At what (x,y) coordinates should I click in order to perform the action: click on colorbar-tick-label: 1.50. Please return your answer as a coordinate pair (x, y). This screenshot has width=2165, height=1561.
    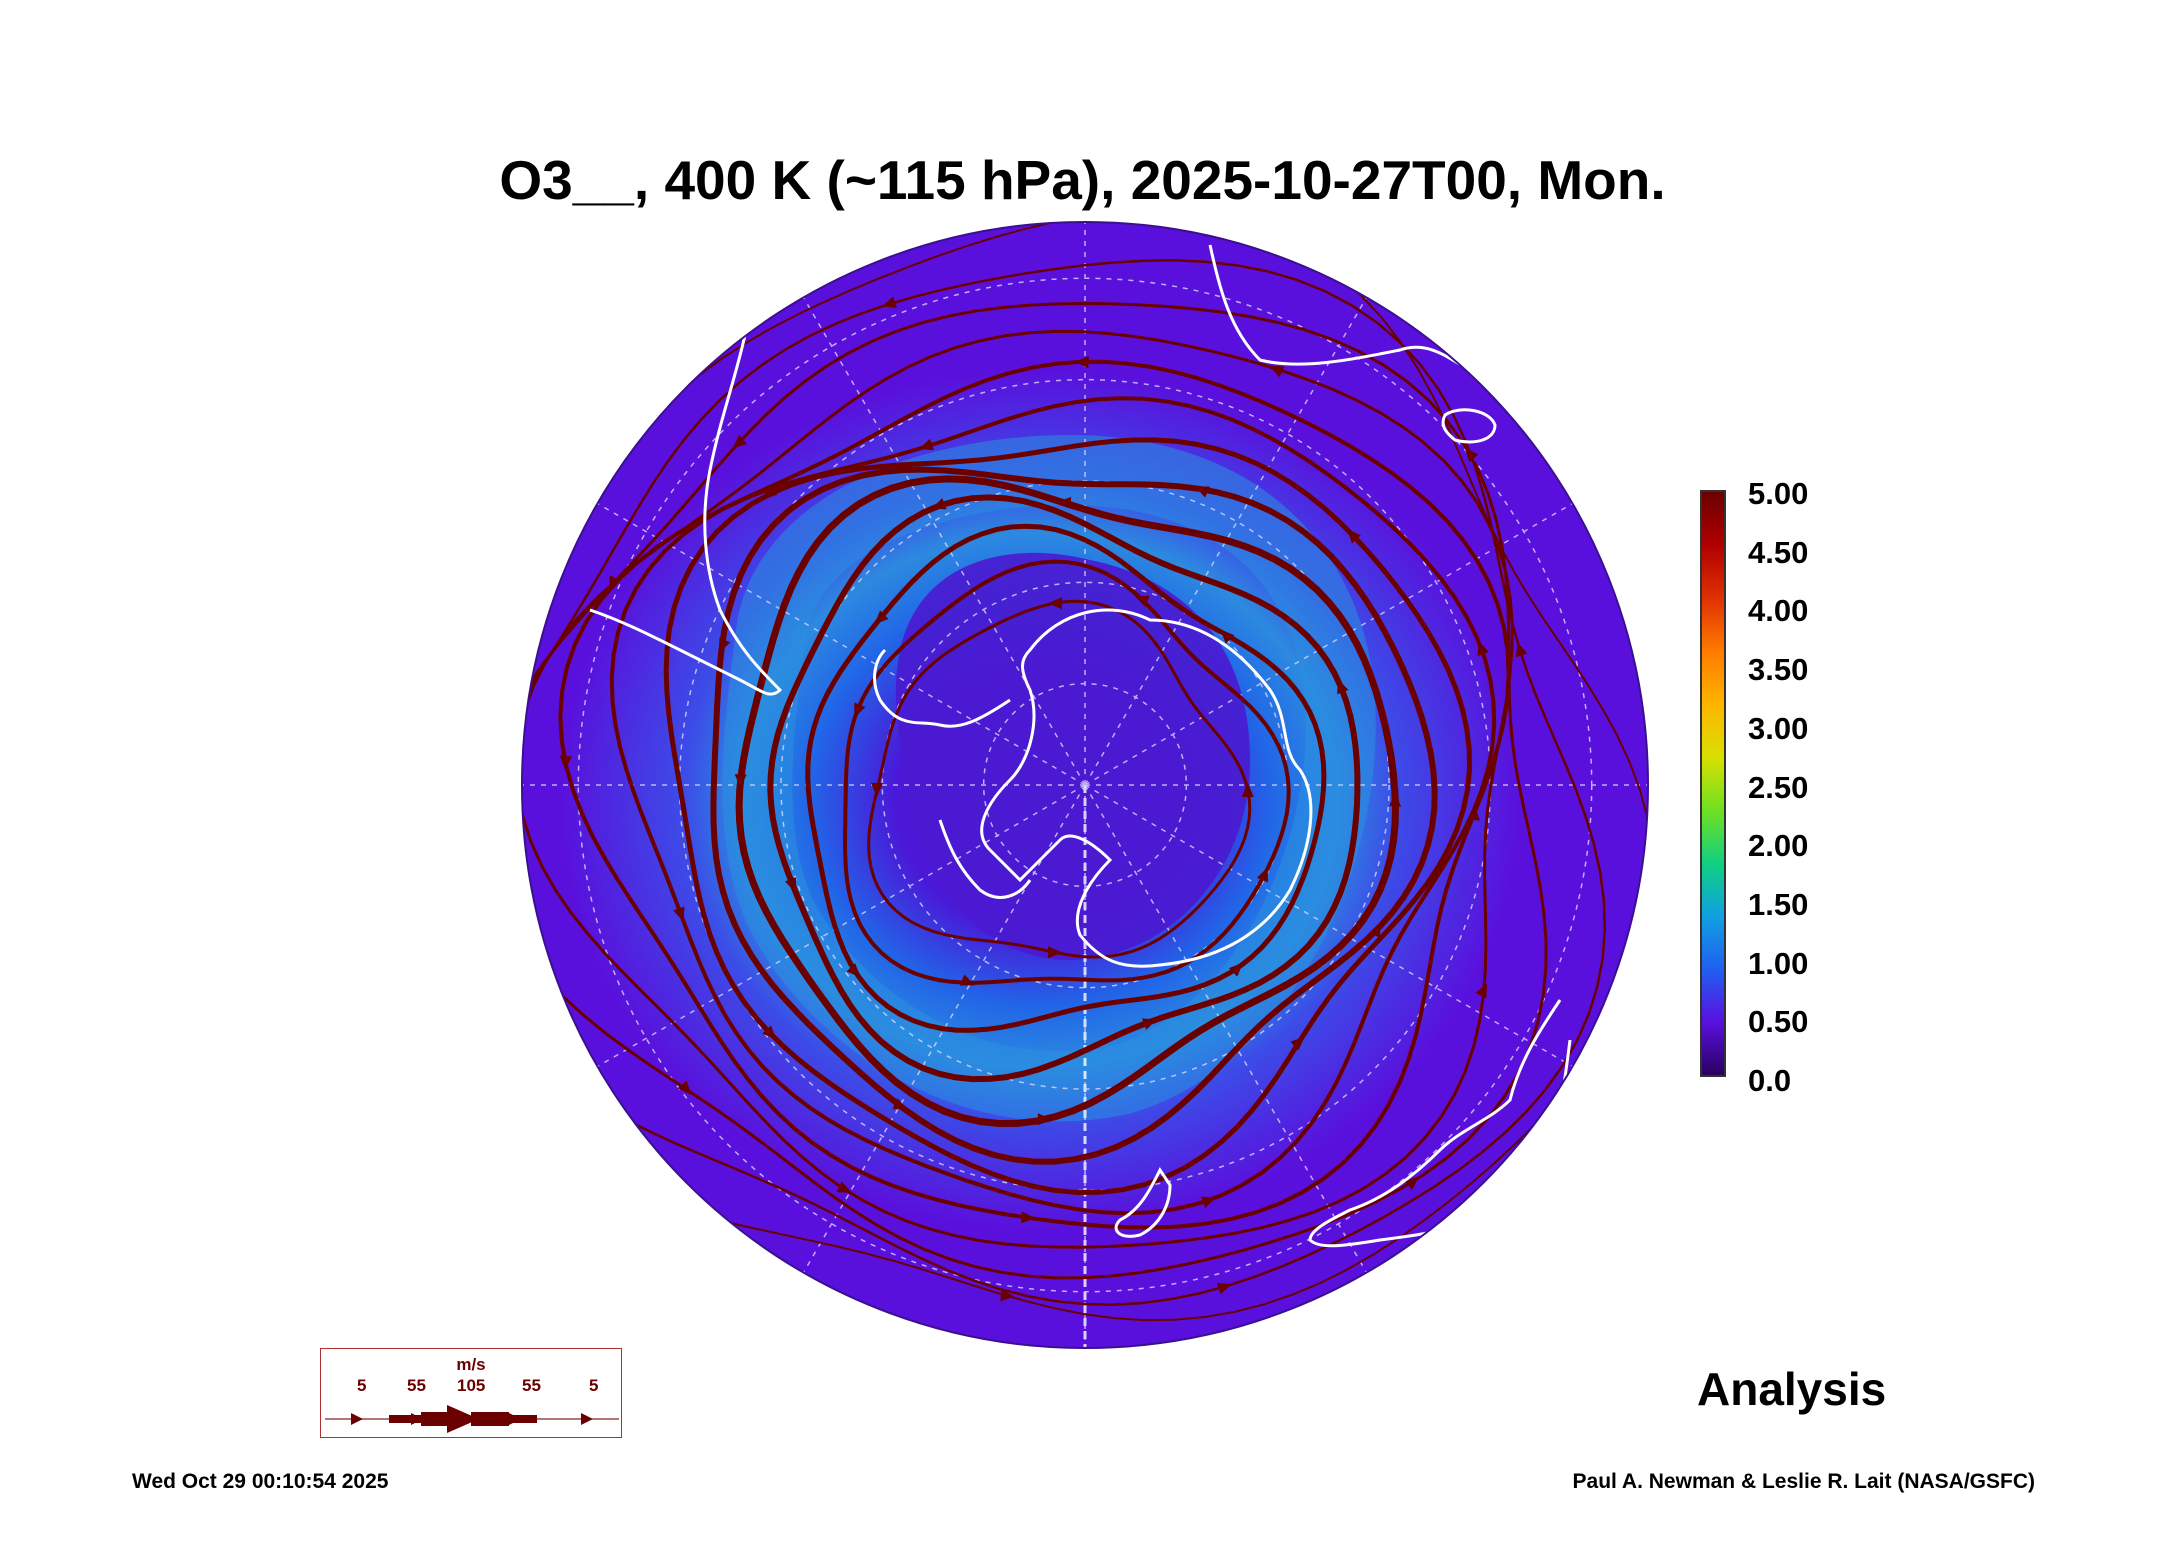
    Looking at the image, I should click on (1778, 904).